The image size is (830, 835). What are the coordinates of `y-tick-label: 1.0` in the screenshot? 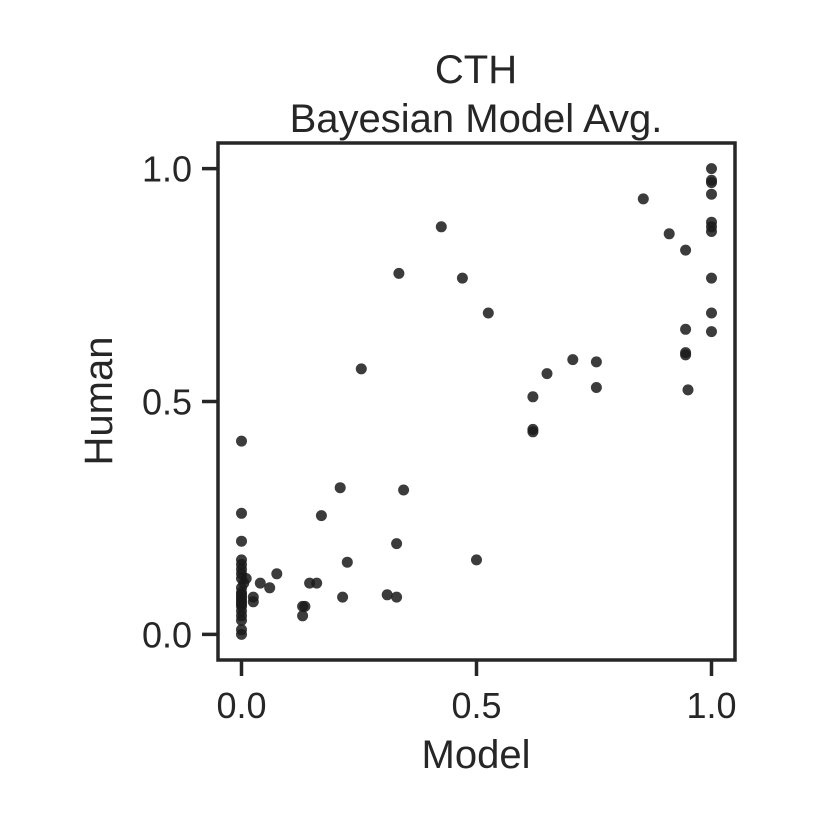 It's located at (167, 169).